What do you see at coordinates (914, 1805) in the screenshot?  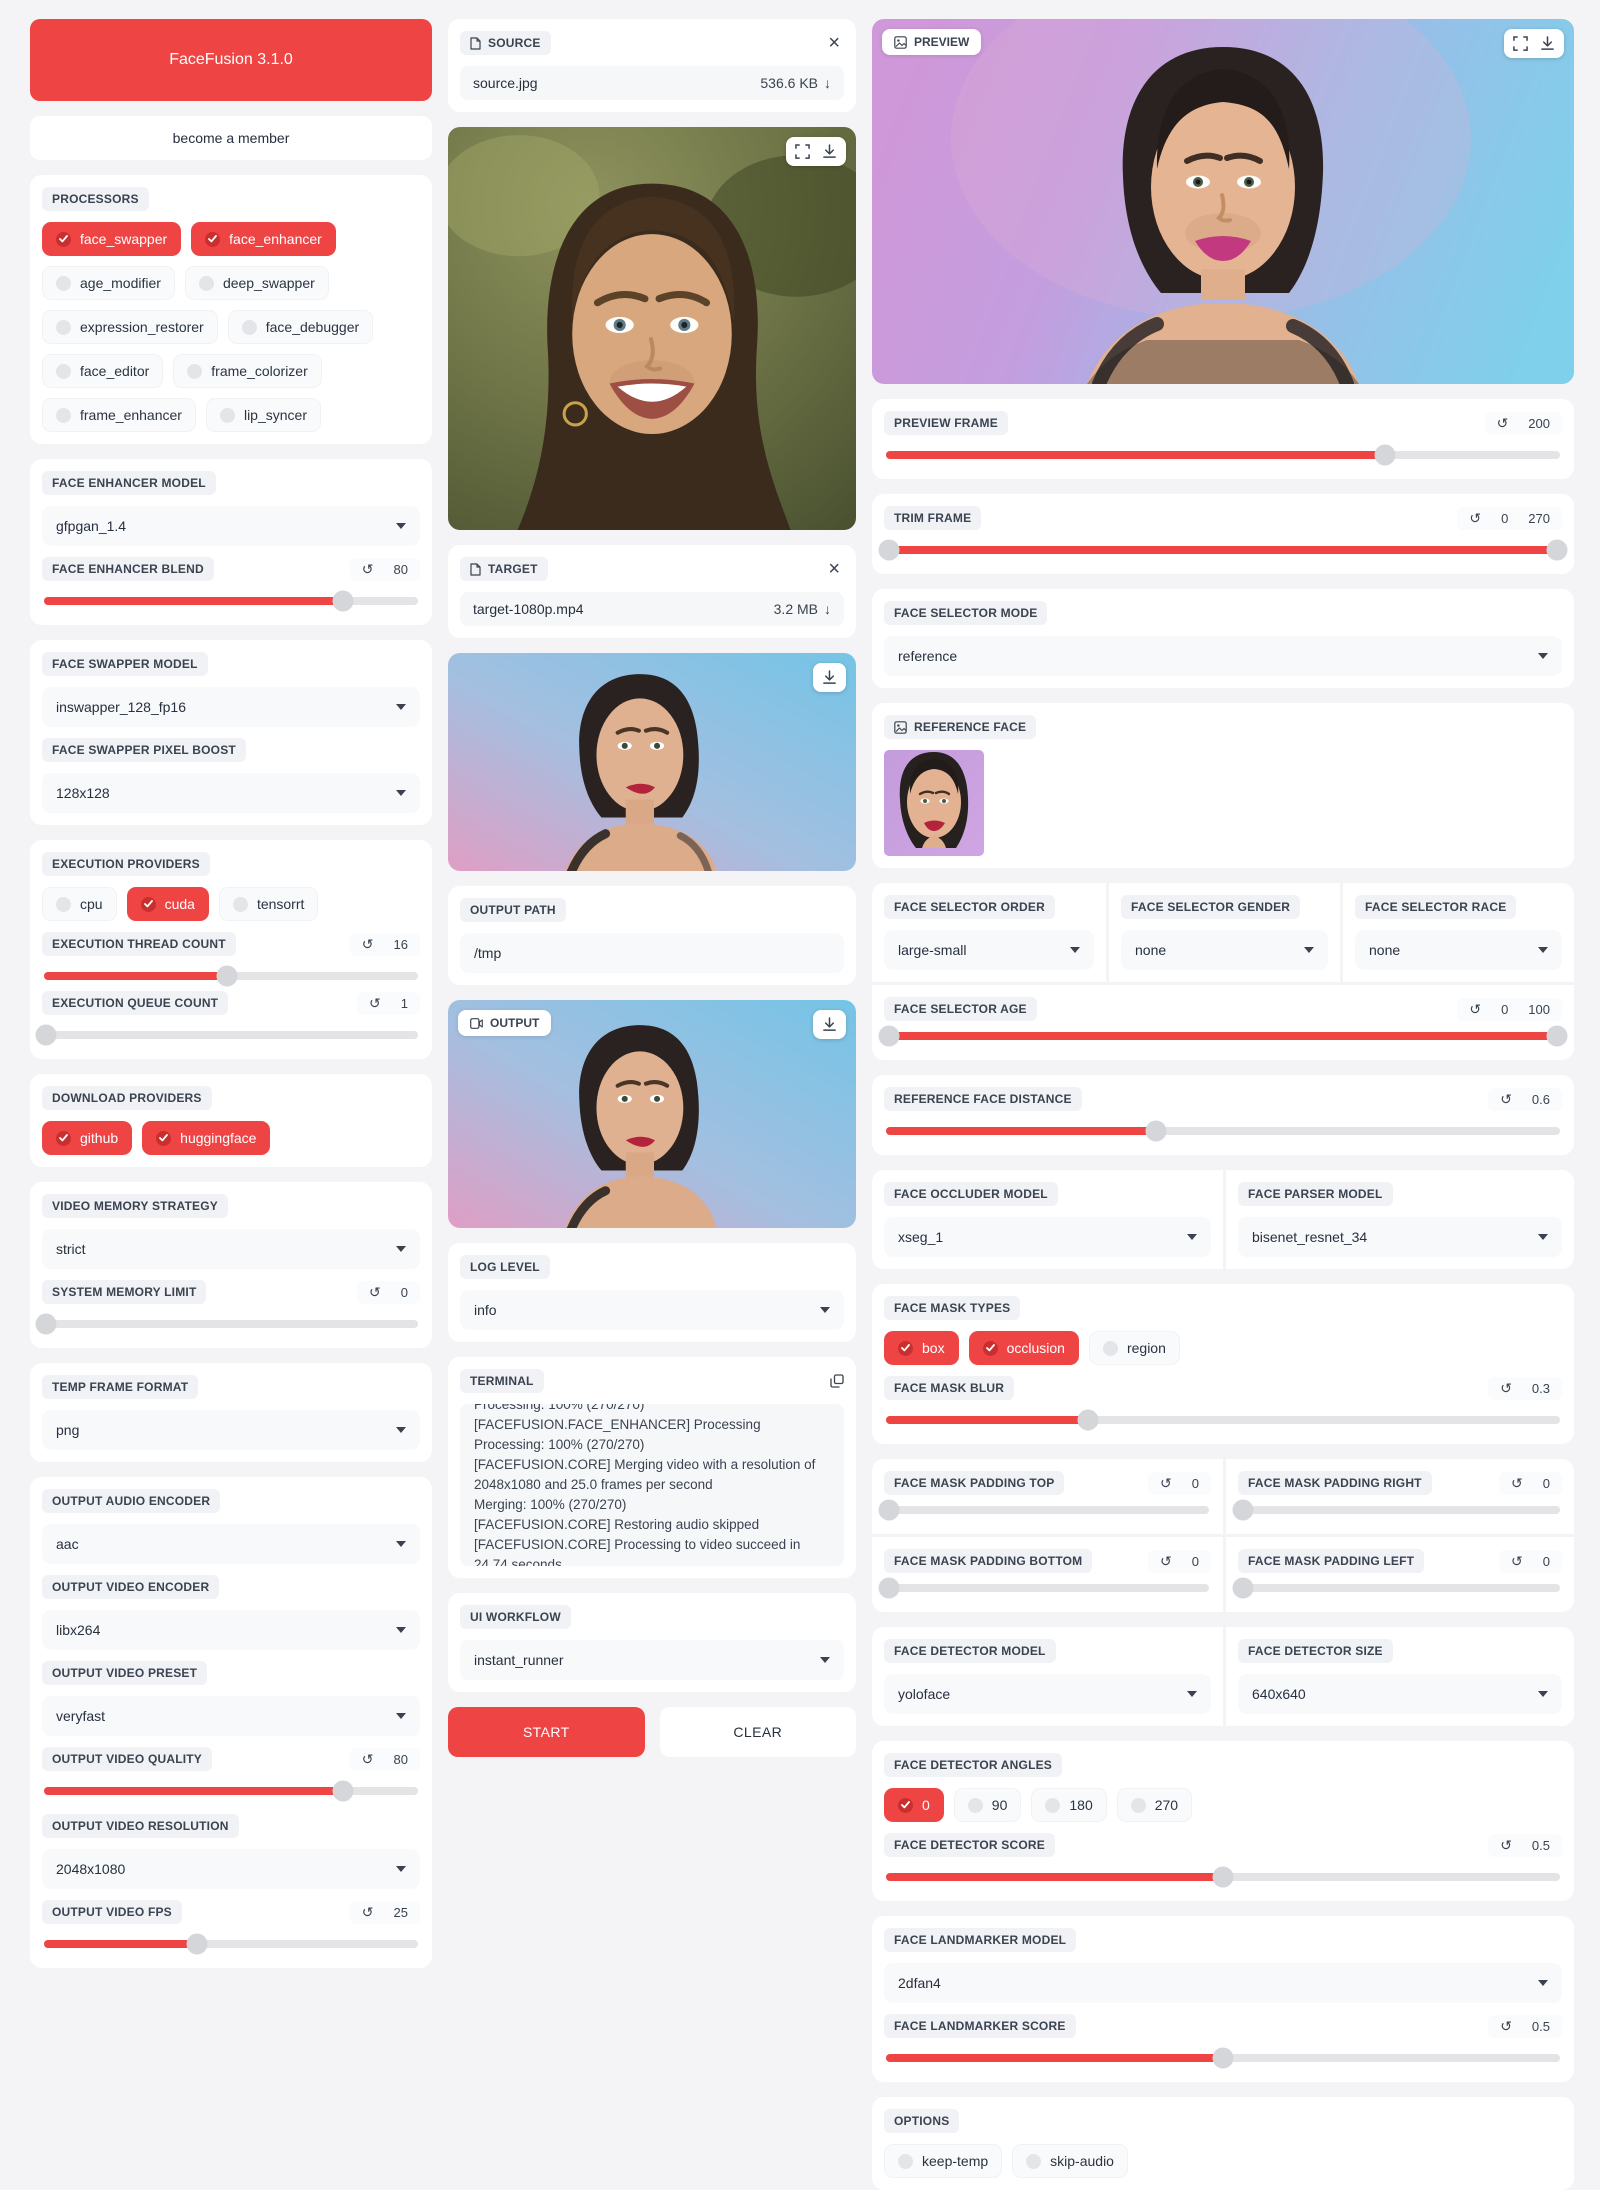 I see `angle-0: 0` at bounding box center [914, 1805].